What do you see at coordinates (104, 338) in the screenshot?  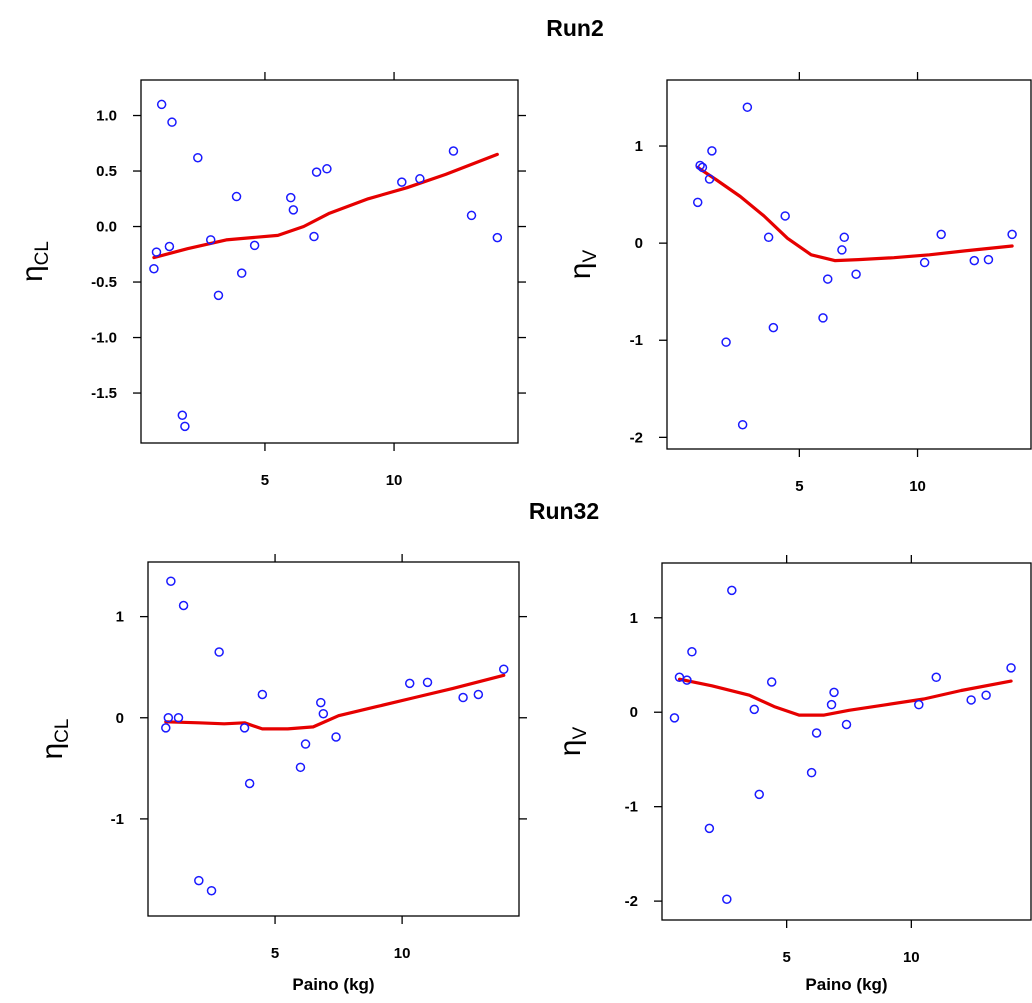 I see `y-tick-label: -1.0` at bounding box center [104, 338].